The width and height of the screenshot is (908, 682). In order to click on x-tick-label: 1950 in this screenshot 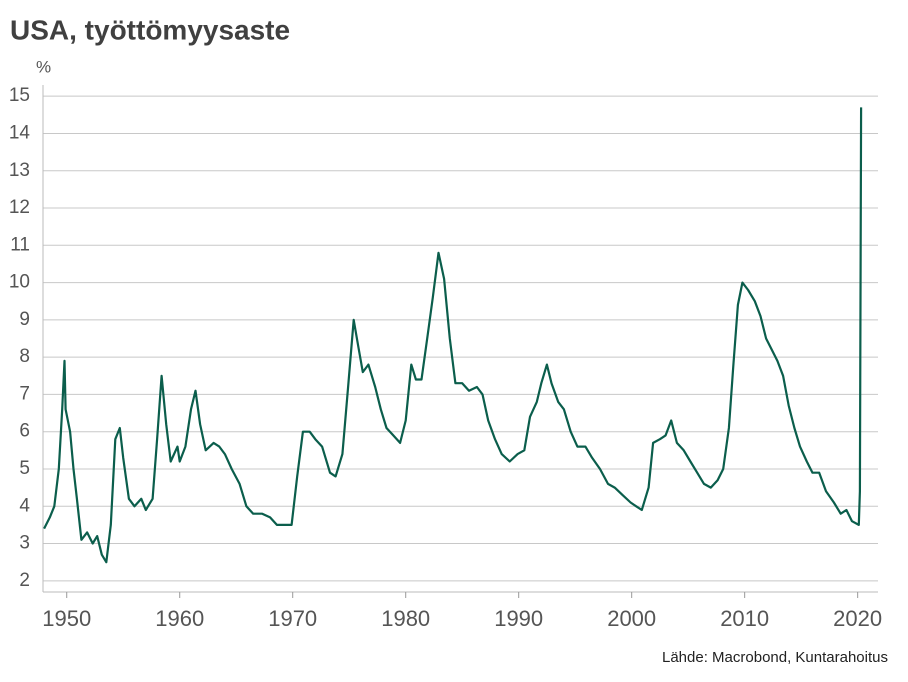, I will do `click(66, 618)`.